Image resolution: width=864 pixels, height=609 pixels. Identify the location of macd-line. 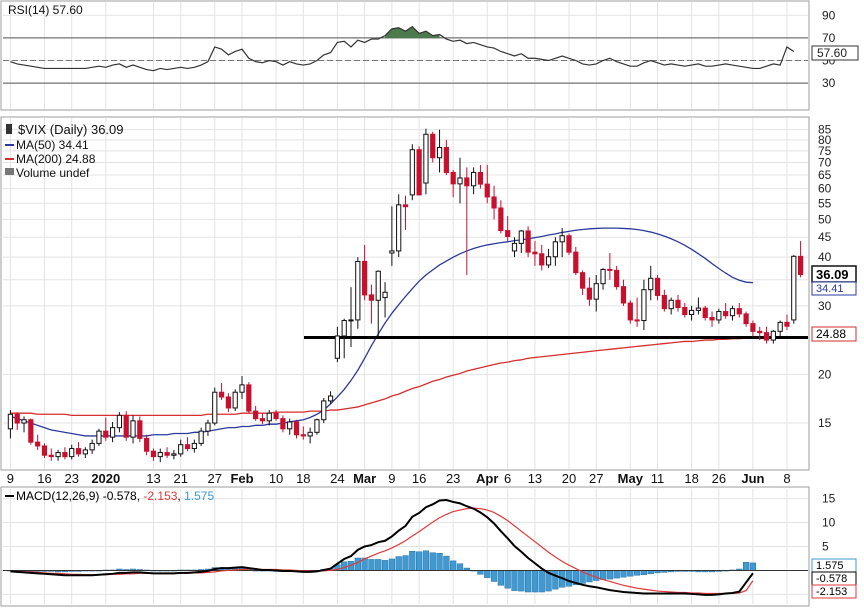
(382, 547).